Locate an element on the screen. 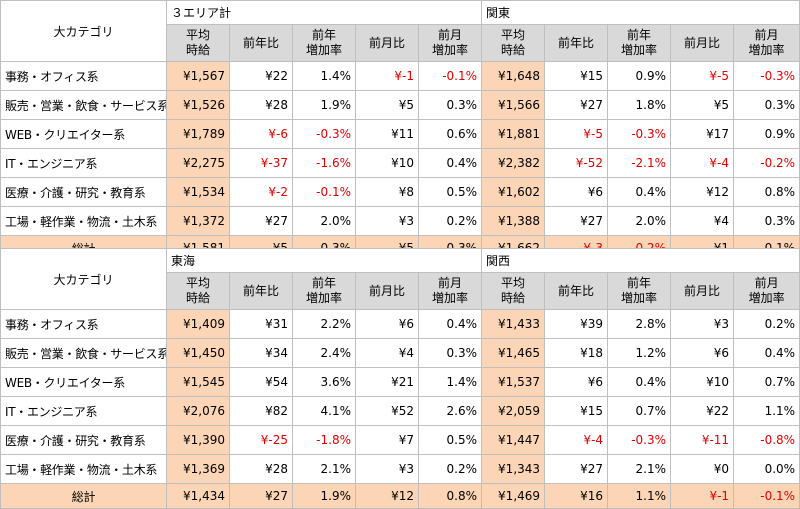 The width and height of the screenshot is (800, 509). value-cell: ¥1,469 is located at coordinates (513, 496).